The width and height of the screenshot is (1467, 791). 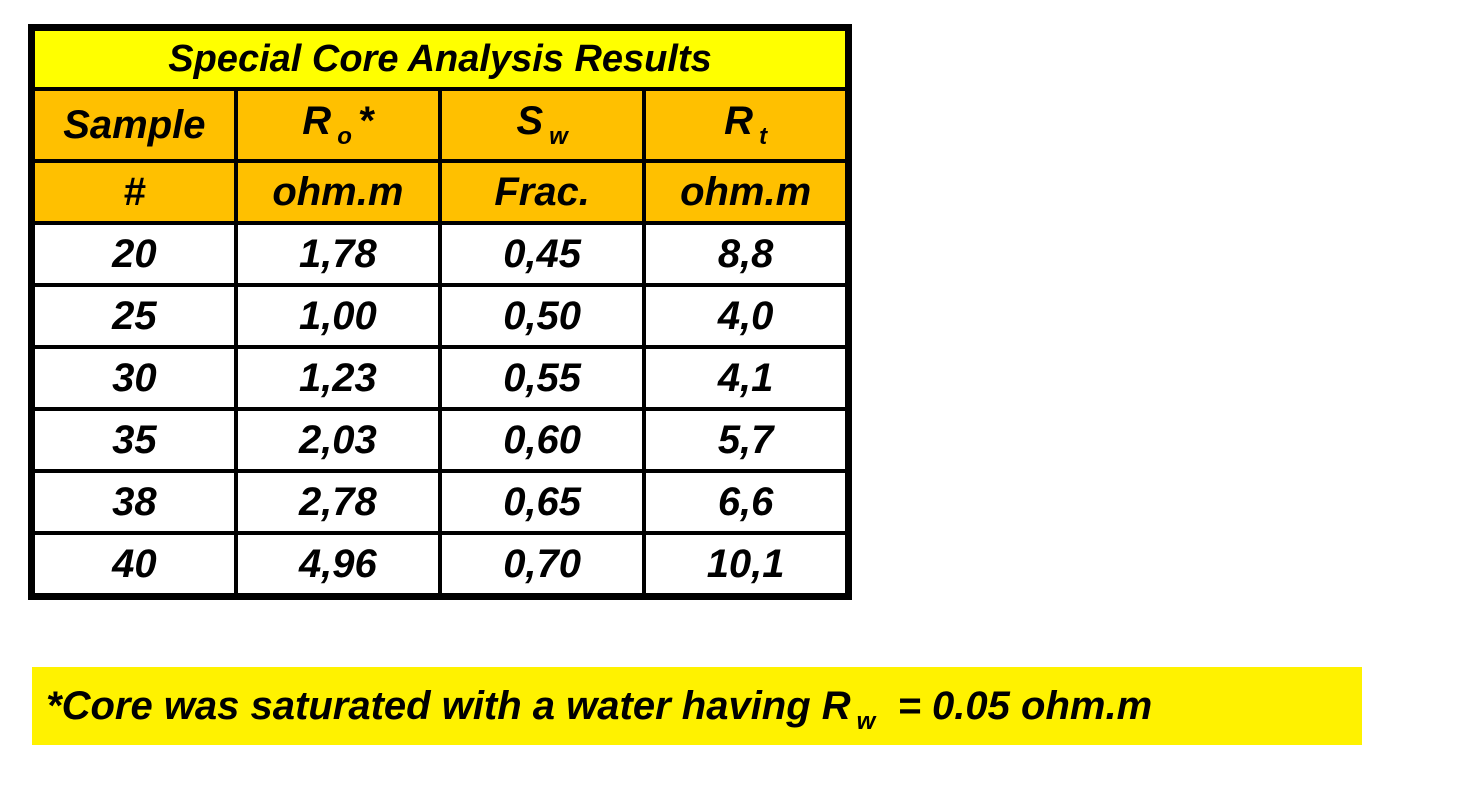 What do you see at coordinates (886, 706) in the screenshot?
I see `note-text` at bounding box center [886, 706].